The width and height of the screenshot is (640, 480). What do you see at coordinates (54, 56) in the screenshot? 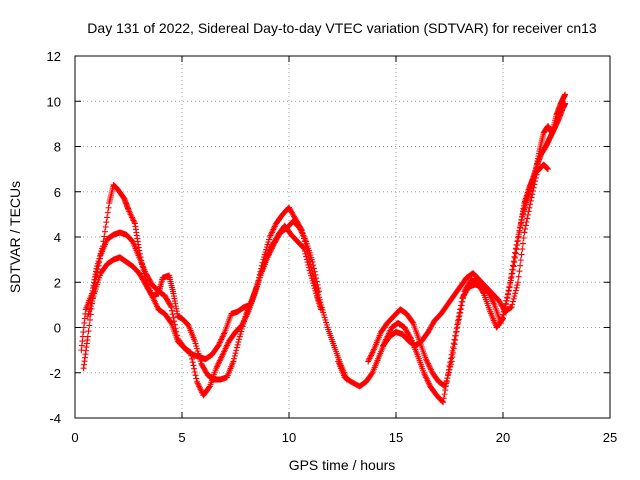
I see `y-tick-label: 12` at bounding box center [54, 56].